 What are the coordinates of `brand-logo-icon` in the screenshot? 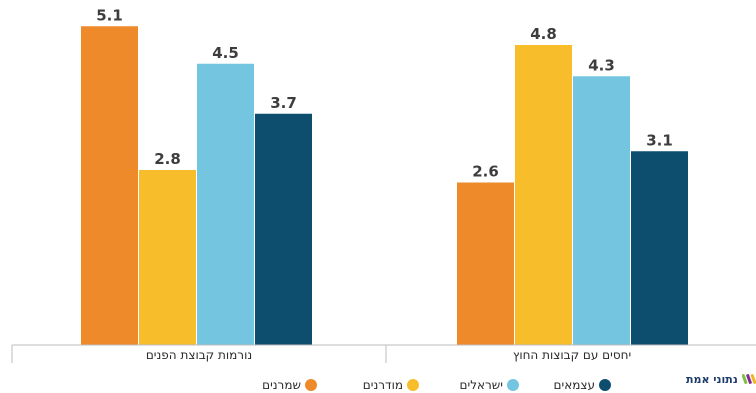 It's located at (748, 379).